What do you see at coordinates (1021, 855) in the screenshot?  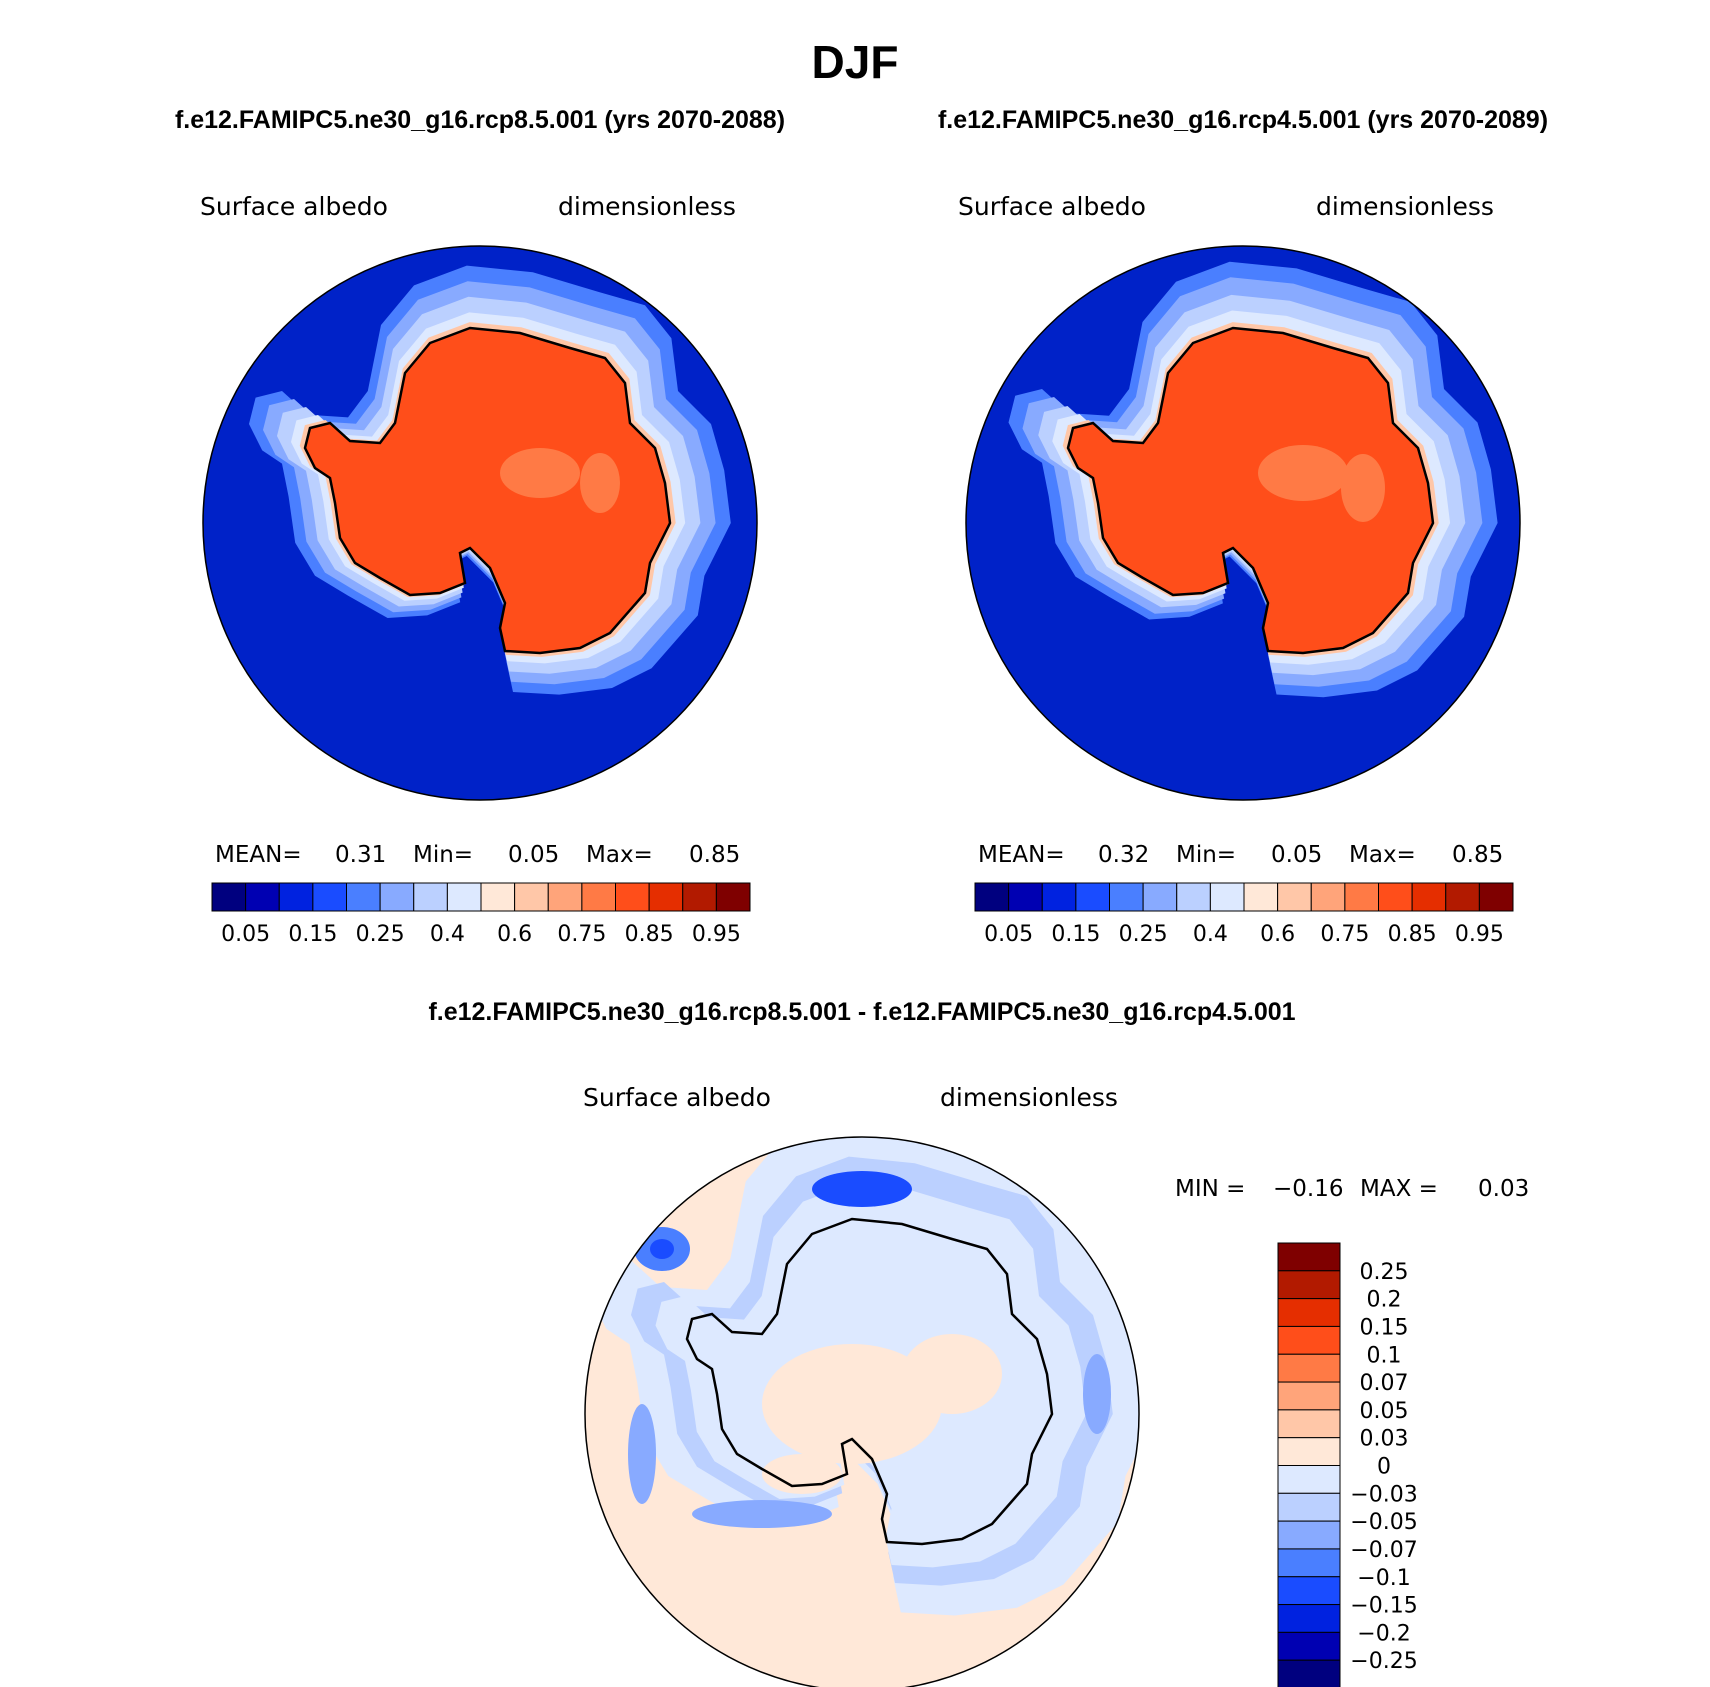 I see `panel-rcp45-mean-label: MEAN=` at bounding box center [1021, 855].